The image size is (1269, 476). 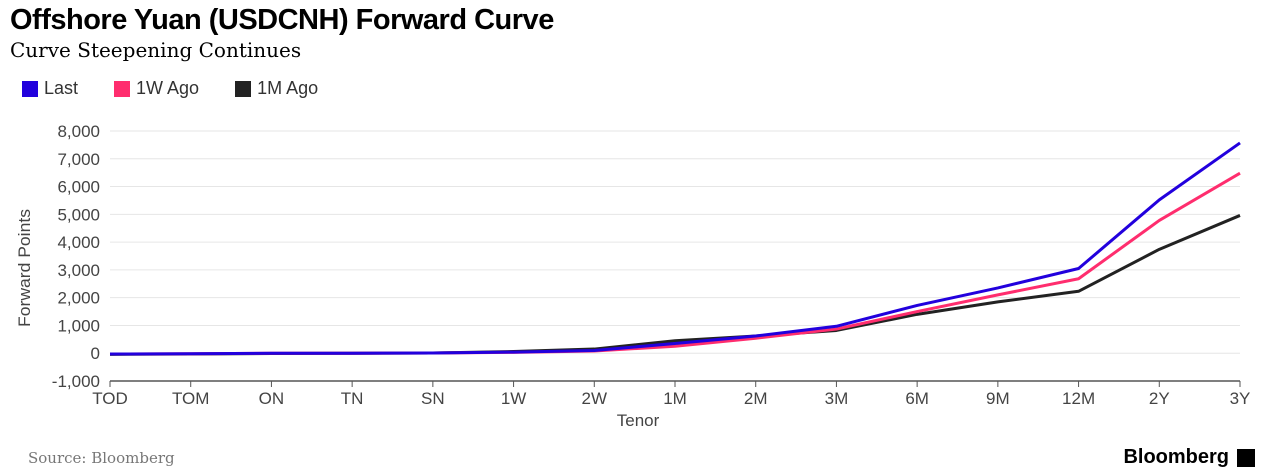 What do you see at coordinates (78, 159) in the screenshot?
I see `y-tick-label: 7,000` at bounding box center [78, 159].